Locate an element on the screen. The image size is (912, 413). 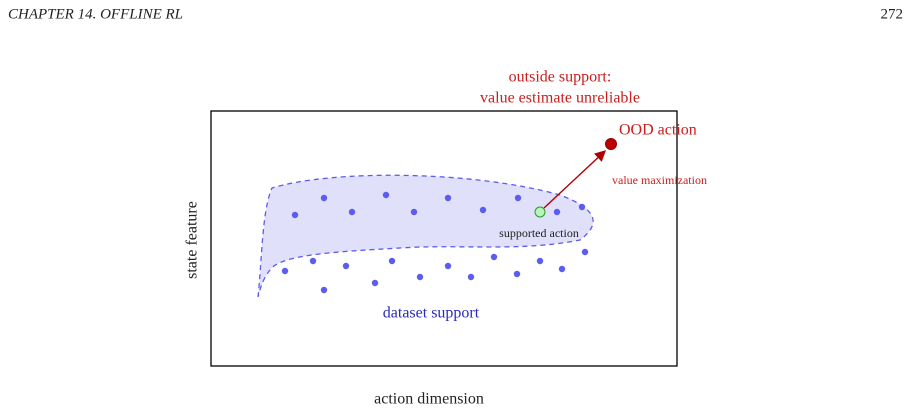
ood-action-point is located at coordinates (611, 144).